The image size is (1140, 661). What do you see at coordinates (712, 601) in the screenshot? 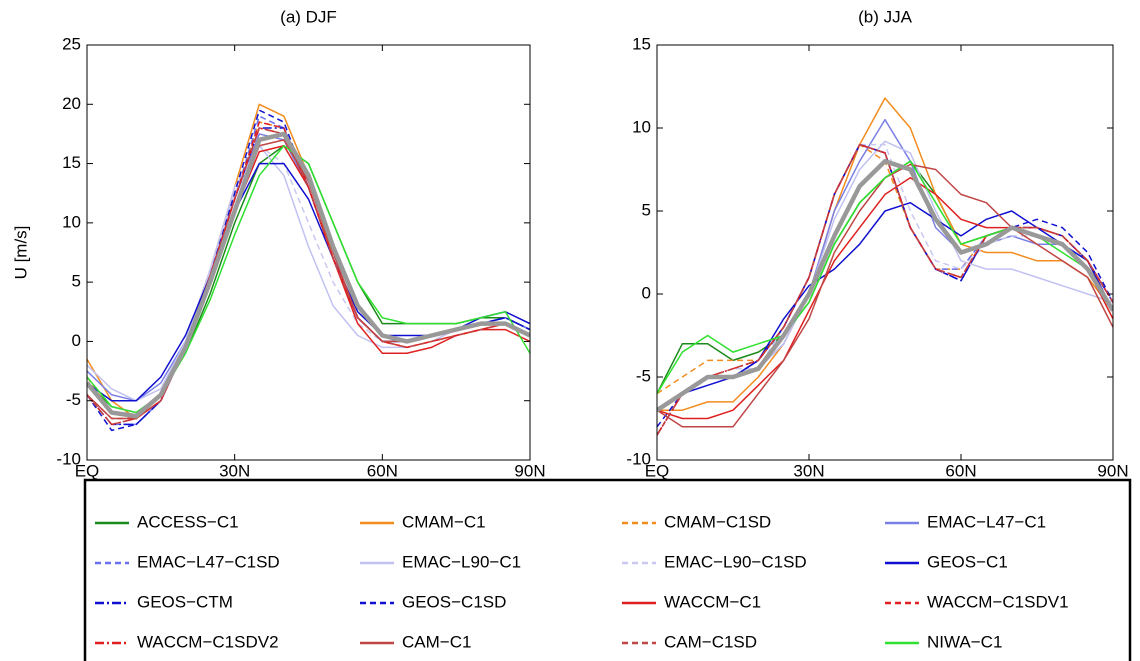
I see `legend-label: WACCM−C1` at bounding box center [712, 601].